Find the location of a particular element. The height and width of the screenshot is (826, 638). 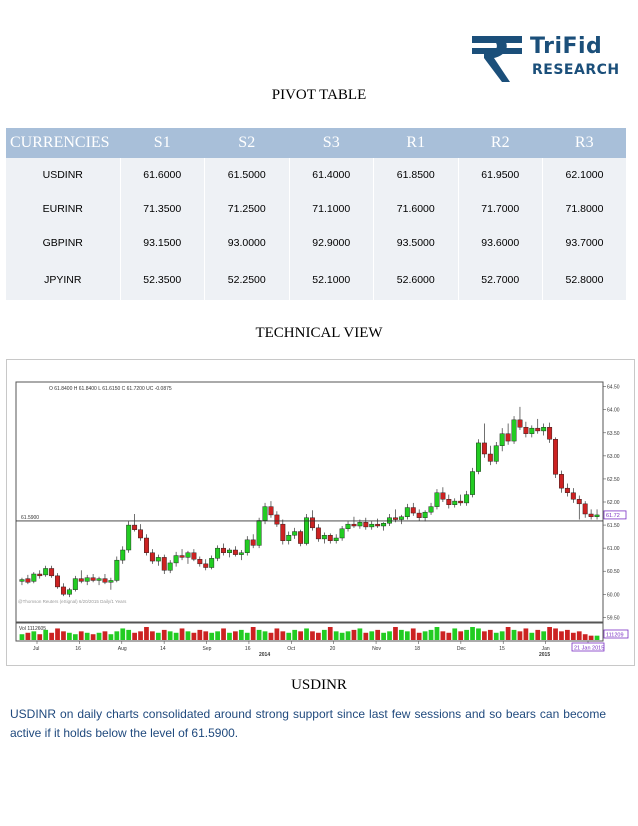

y-tick-label: 62.00 is located at coordinates (613, 503).